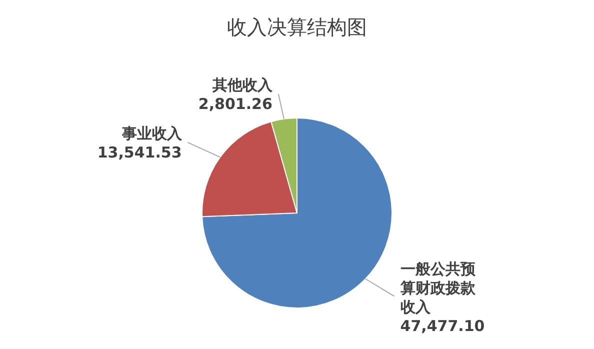  I want to click on data-label: 47,477.10, so click(442, 326).